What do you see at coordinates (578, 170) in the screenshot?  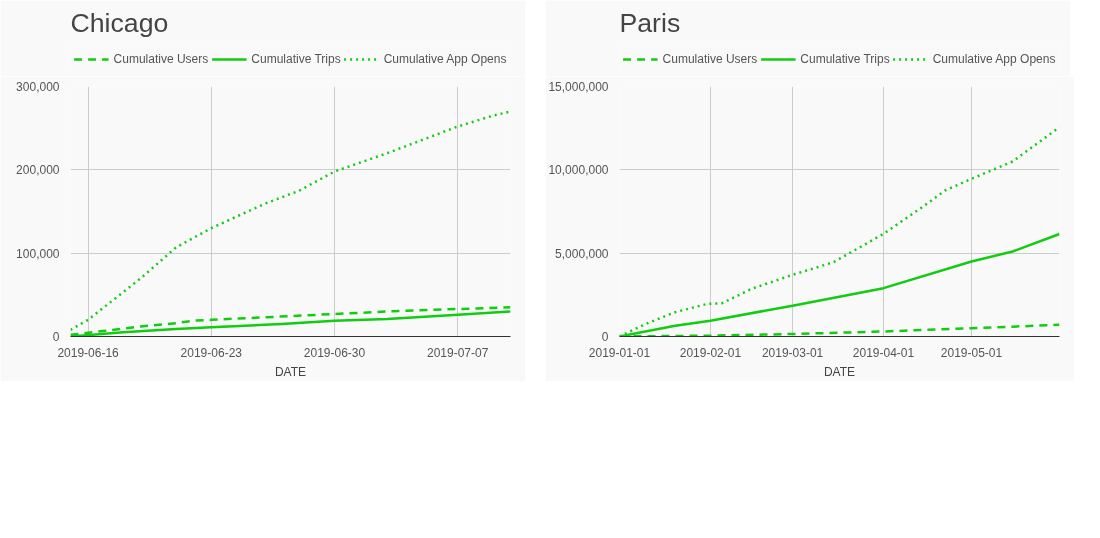 I see `y-tick-label: 10,000,000` at bounding box center [578, 170].